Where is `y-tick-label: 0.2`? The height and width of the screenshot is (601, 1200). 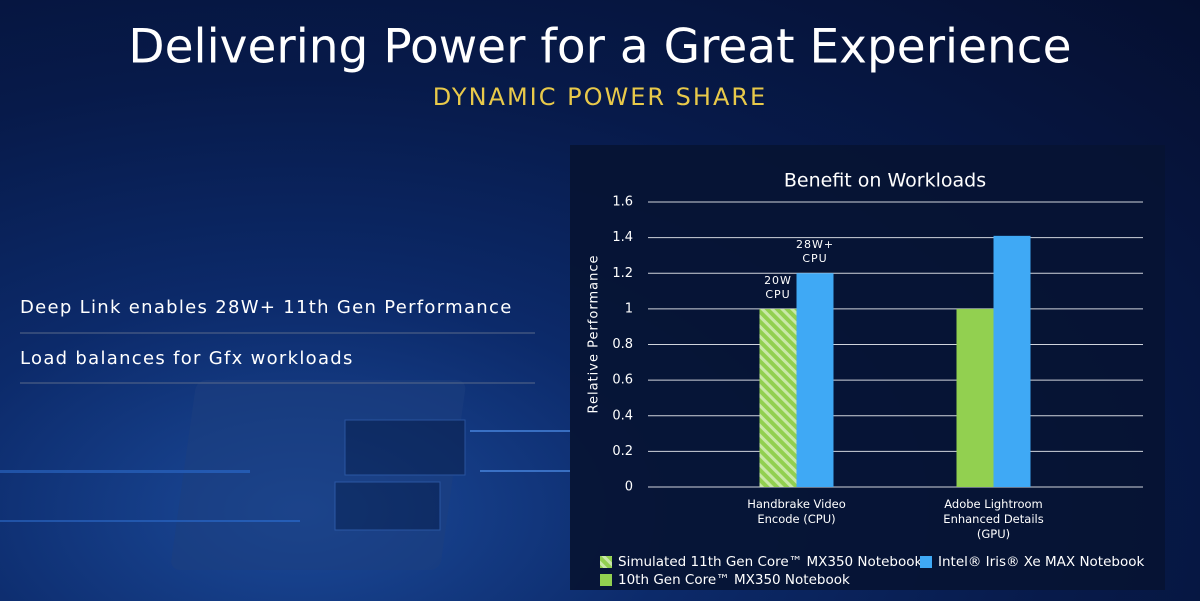 y-tick-label: 0.2 is located at coordinates (622, 451).